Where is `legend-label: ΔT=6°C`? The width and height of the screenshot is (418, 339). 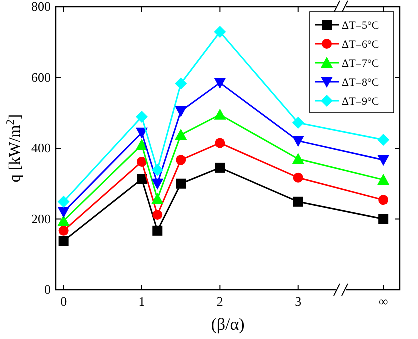
legend-label: ΔT=6°C is located at coordinates (361, 45).